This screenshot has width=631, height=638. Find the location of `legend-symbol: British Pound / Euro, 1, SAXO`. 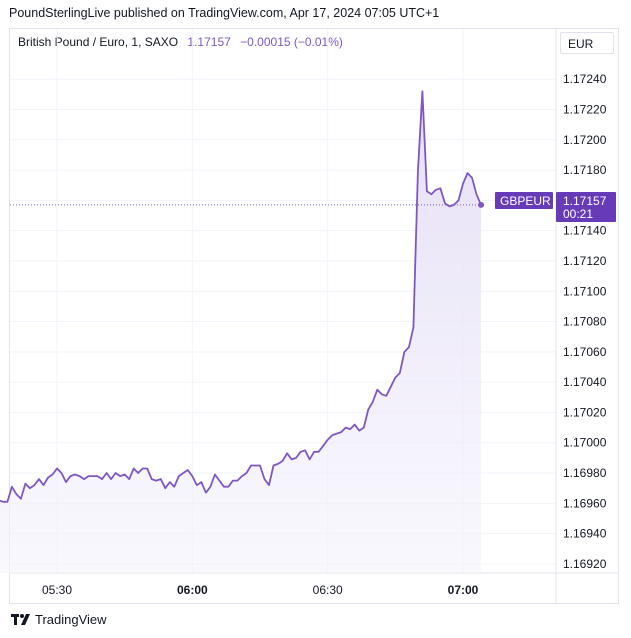

legend-symbol: British Pound / Euro, 1, SAXO is located at coordinates (98, 42).